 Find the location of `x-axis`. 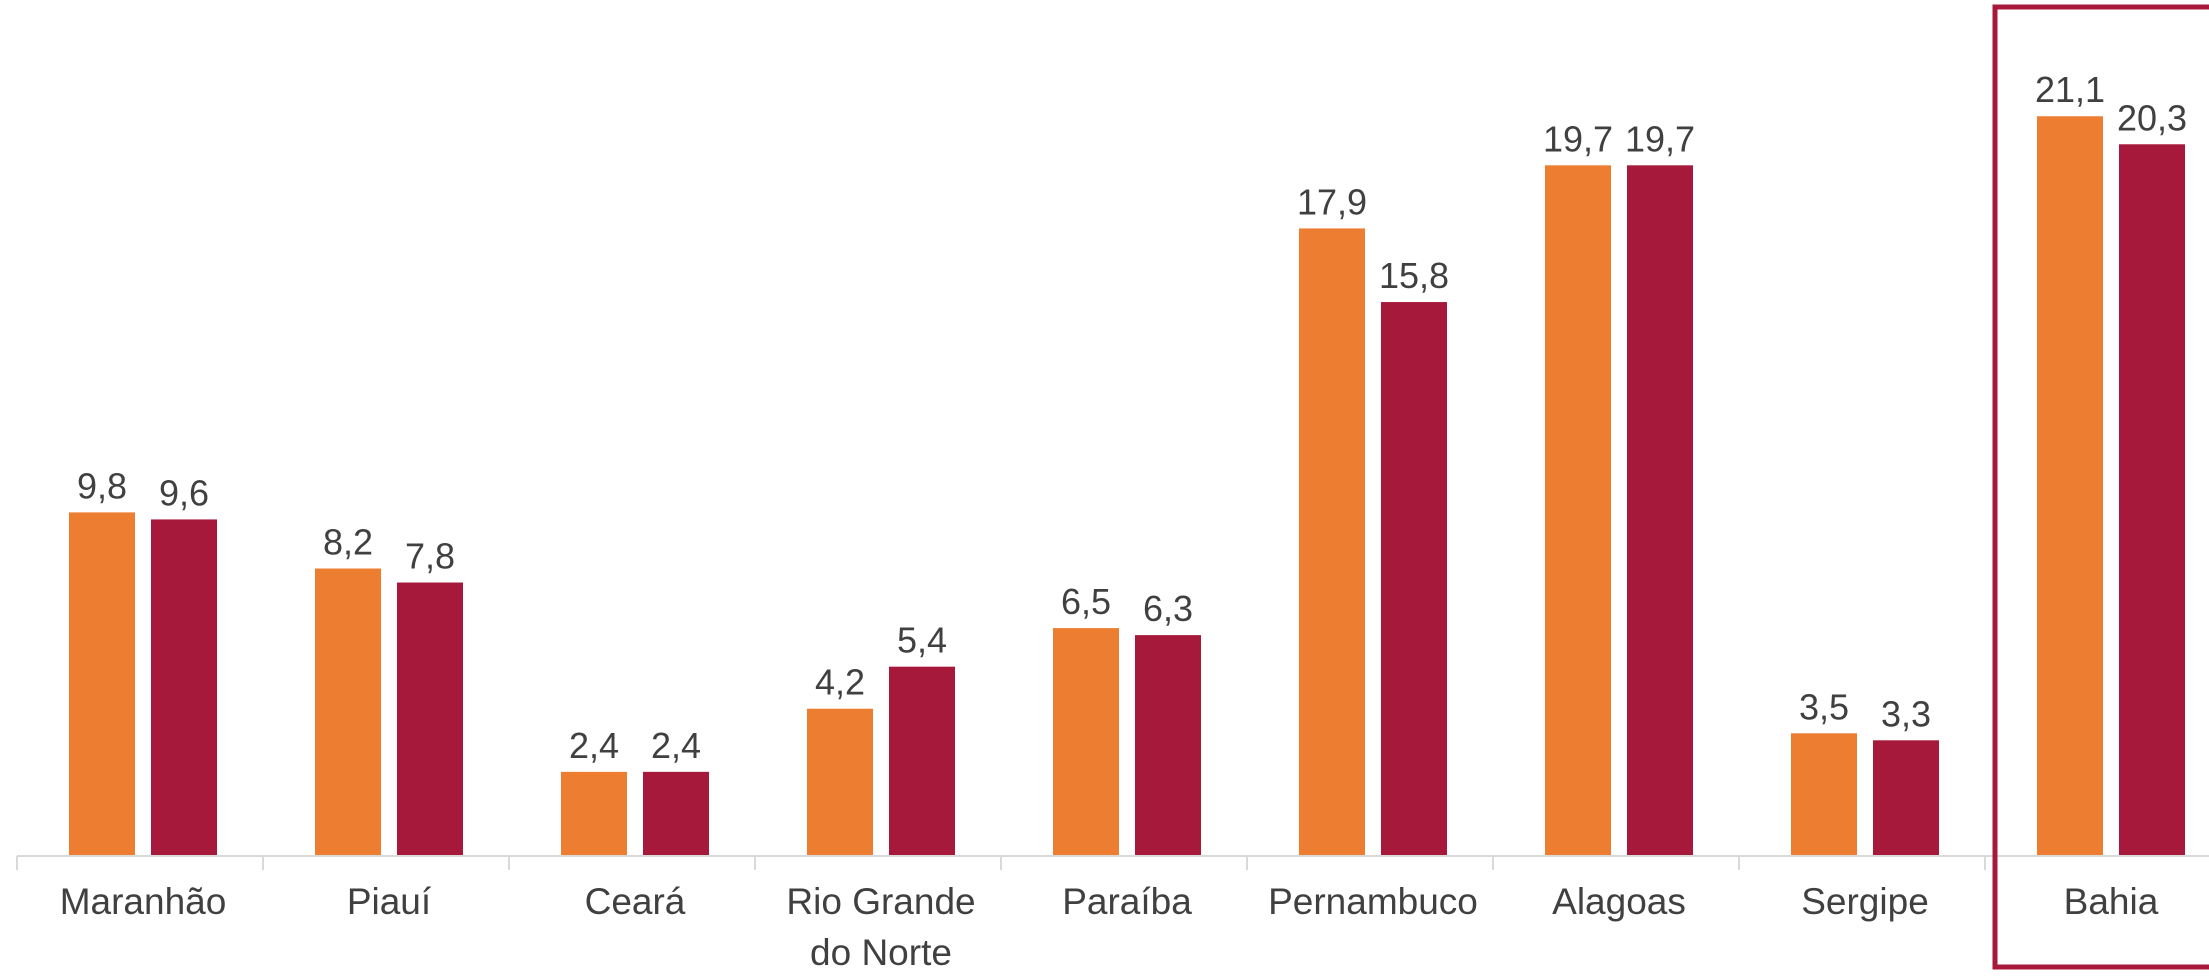

x-axis is located at coordinates (1112, 862).